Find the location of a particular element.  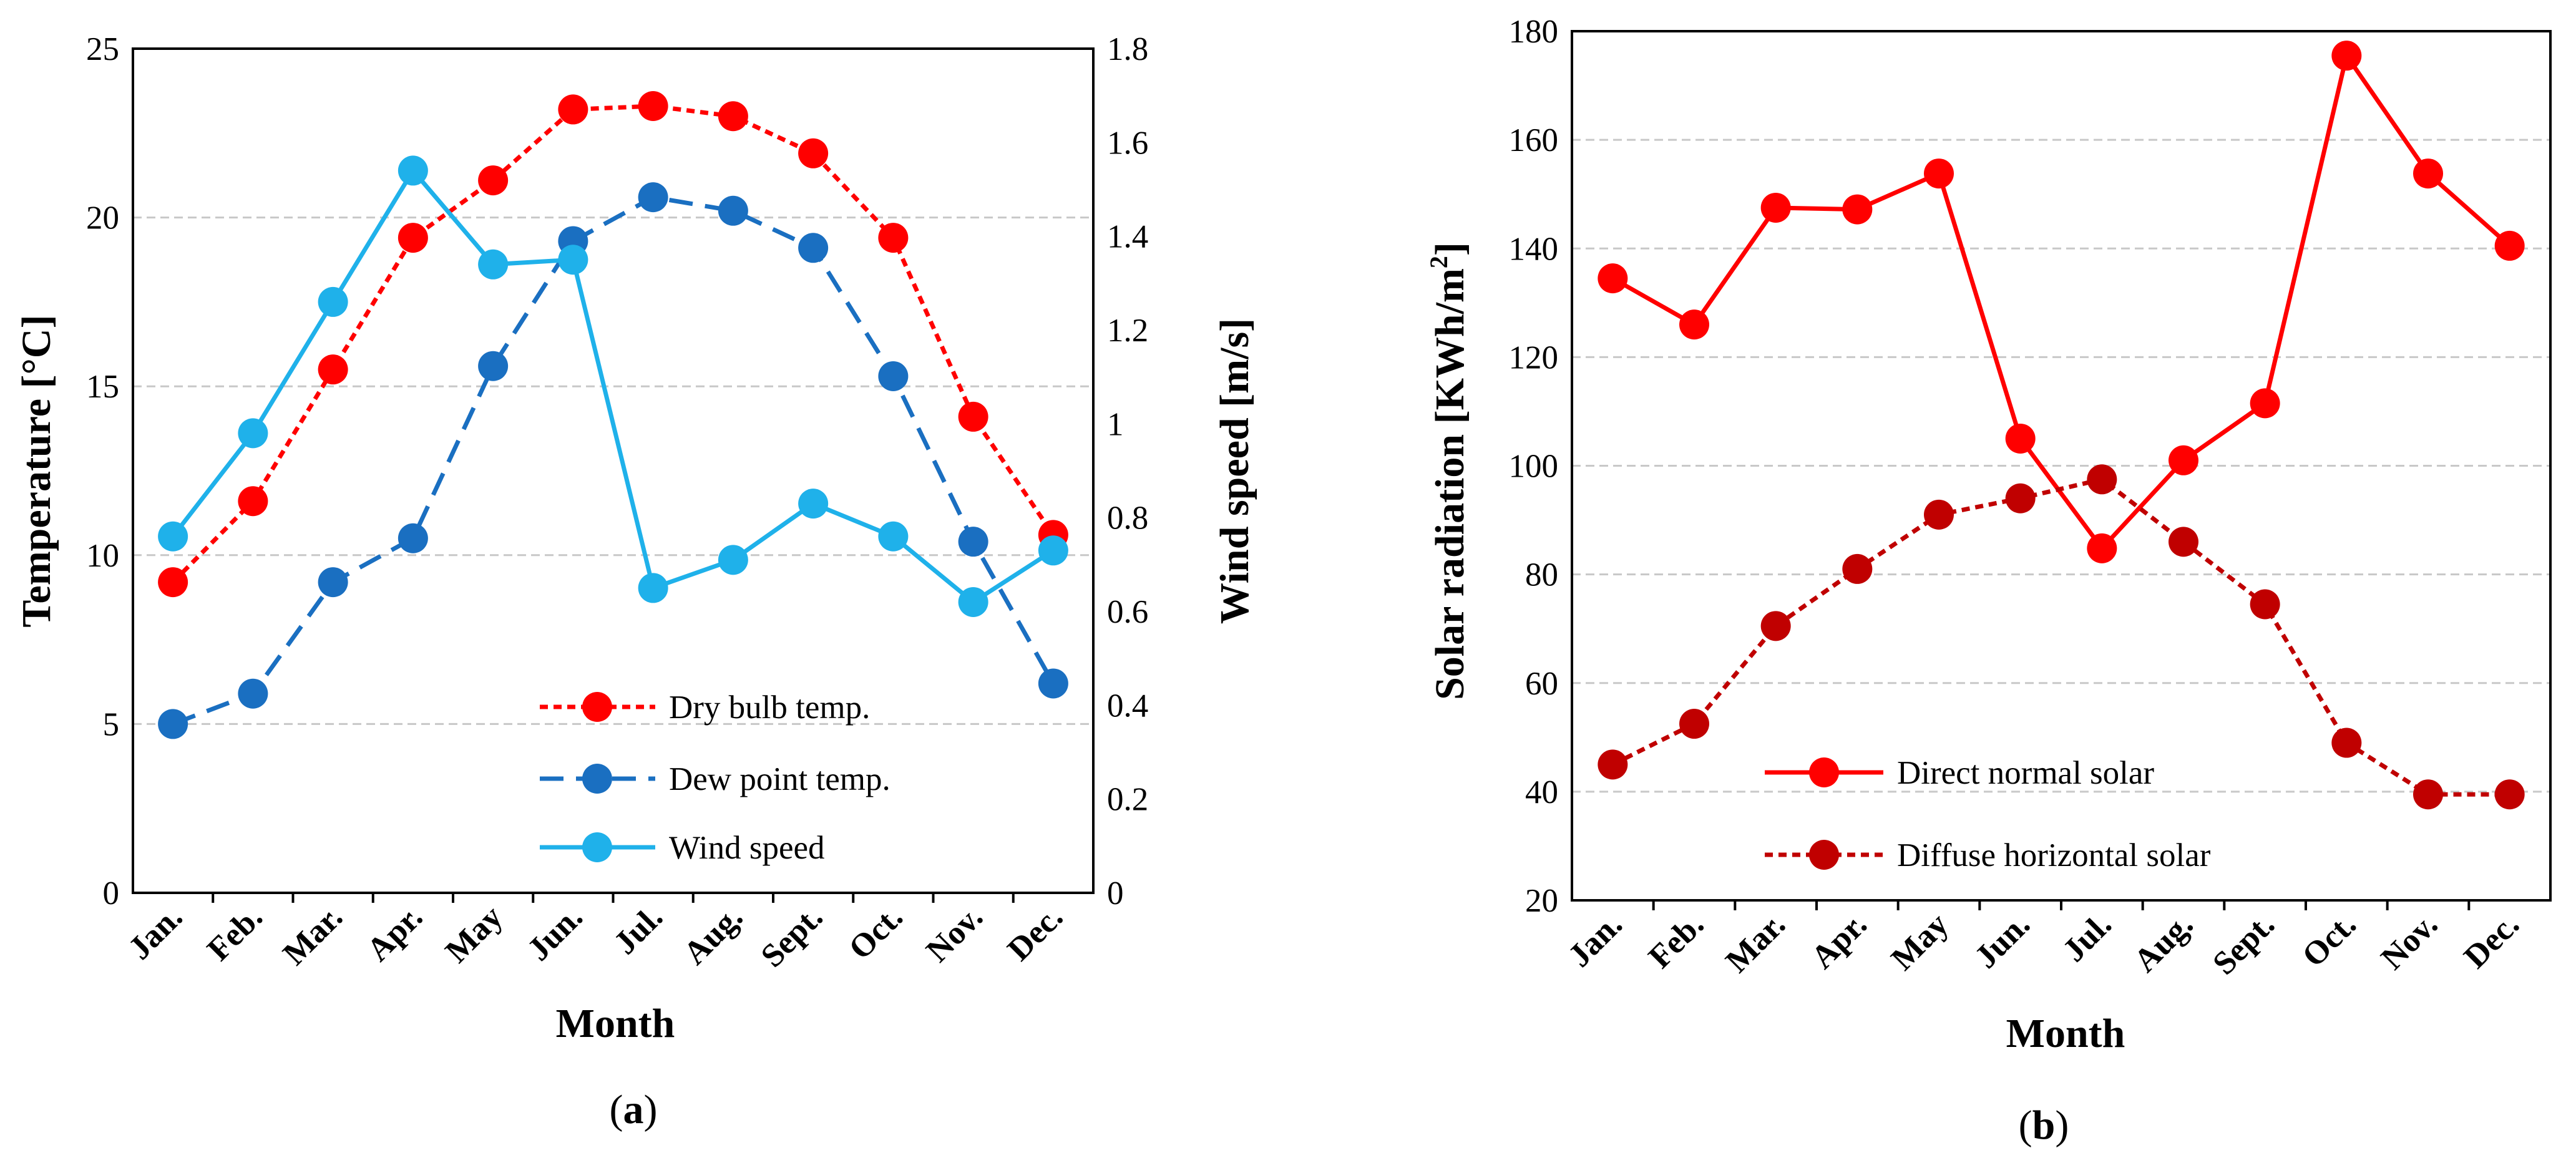

legend-item-diffuse-horizontal: Diffuse horizontal solar is located at coordinates (1988, 855).